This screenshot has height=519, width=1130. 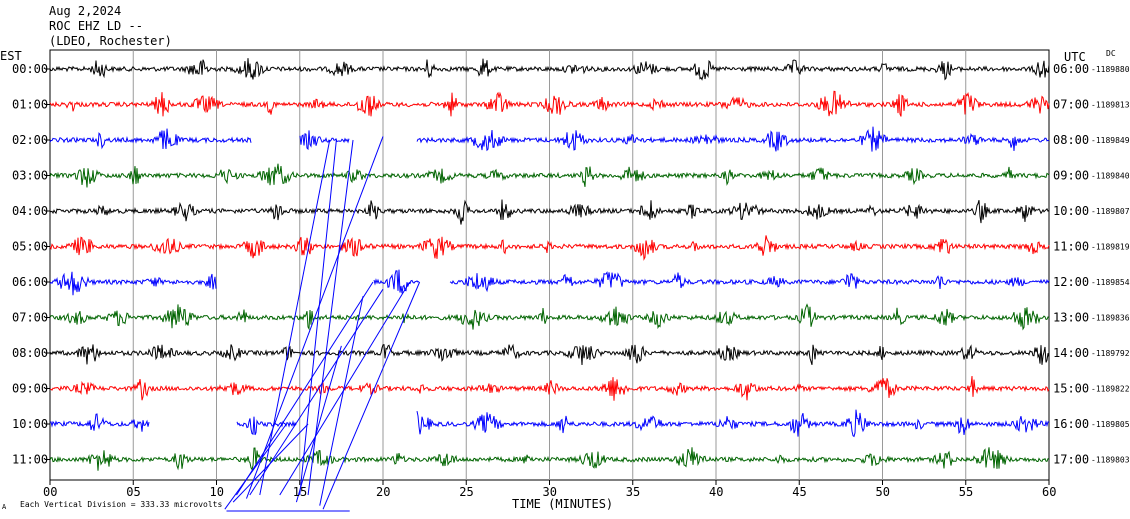 What do you see at coordinates (550, 492) in the screenshot?
I see `x-tick-label: 30` at bounding box center [550, 492].